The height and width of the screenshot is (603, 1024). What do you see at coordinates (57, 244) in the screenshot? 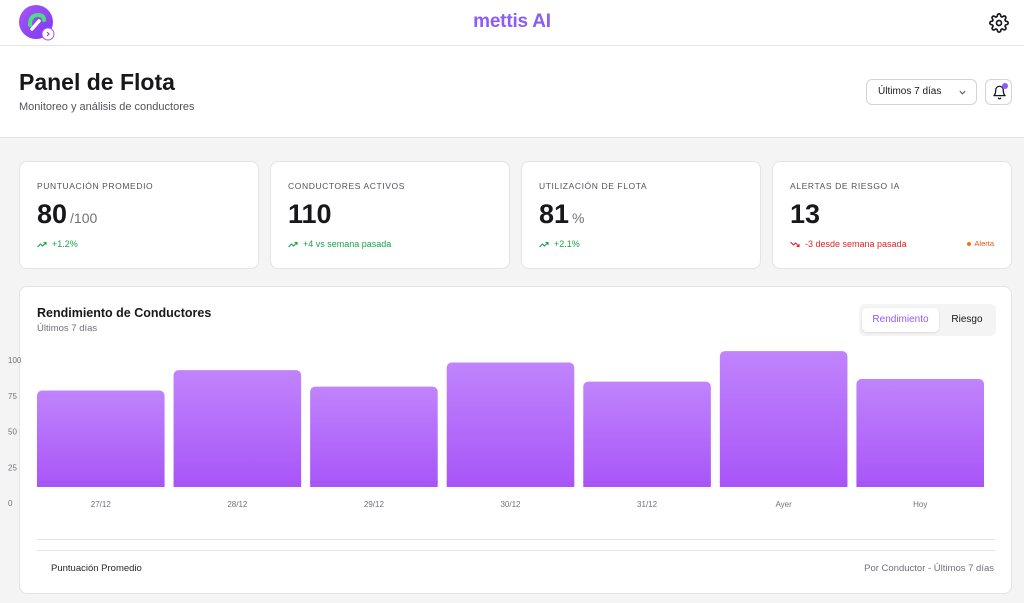
I see `kpi-trend: +1.2%` at bounding box center [57, 244].